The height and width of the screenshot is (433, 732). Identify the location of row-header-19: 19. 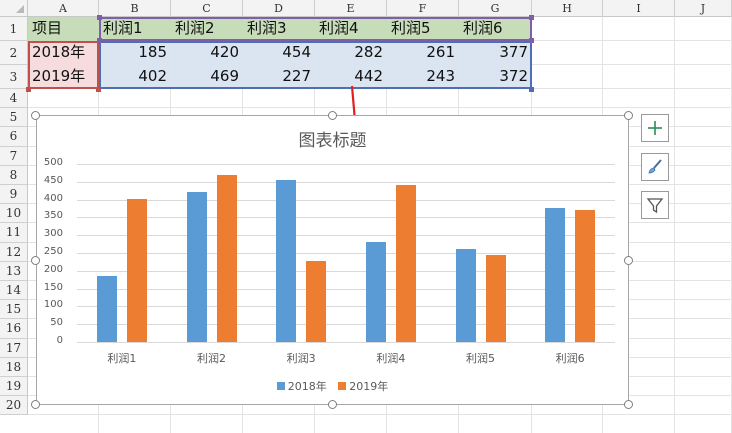
(14, 387).